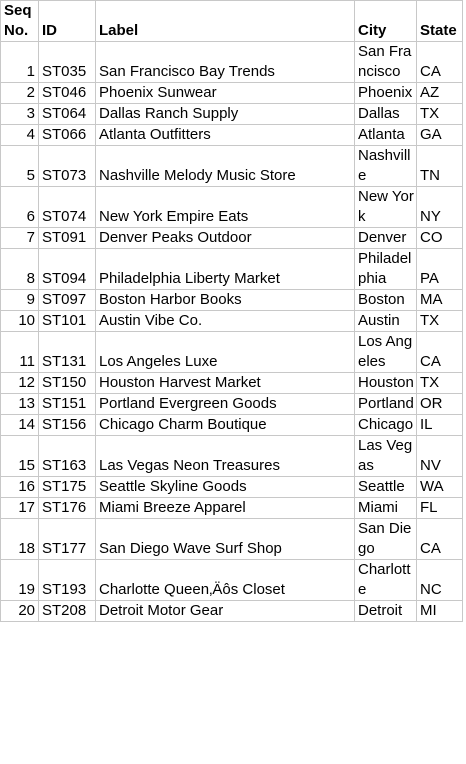 The width and height of the screenshot is (466, 764). I want to click on city-cell: Detroit, so click(385, 611).